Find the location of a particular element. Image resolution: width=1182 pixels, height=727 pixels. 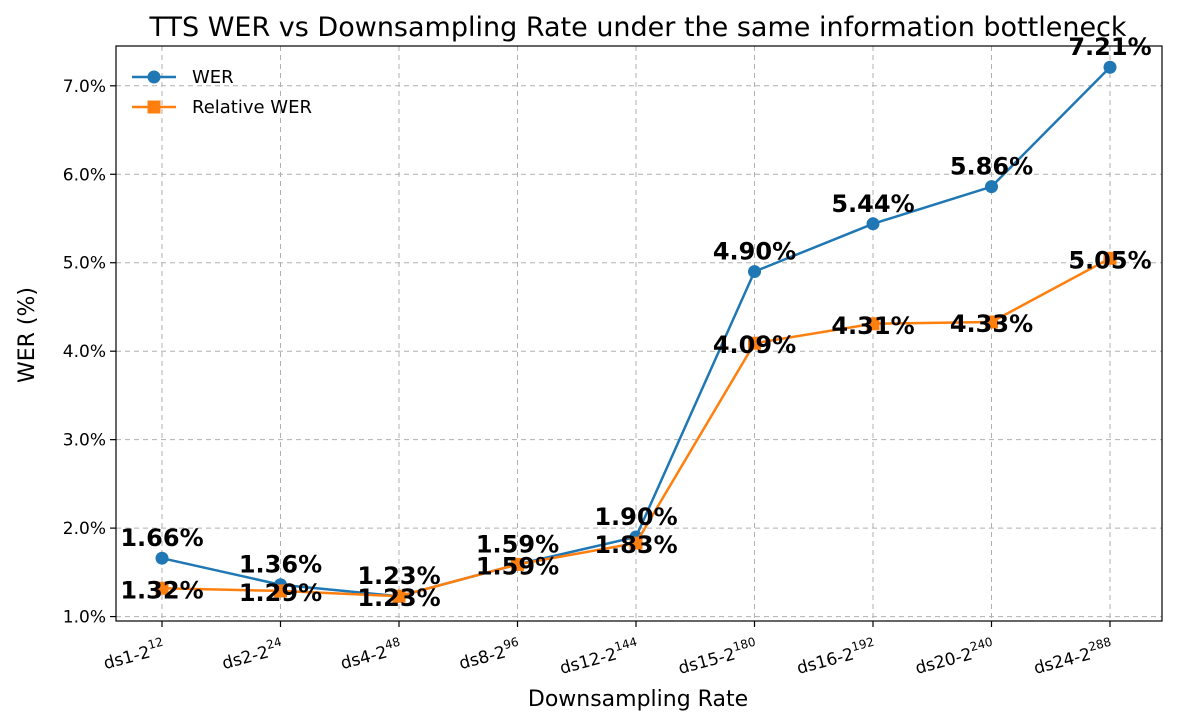

legend: WER Relative WER is located at coordinates (222, 92).